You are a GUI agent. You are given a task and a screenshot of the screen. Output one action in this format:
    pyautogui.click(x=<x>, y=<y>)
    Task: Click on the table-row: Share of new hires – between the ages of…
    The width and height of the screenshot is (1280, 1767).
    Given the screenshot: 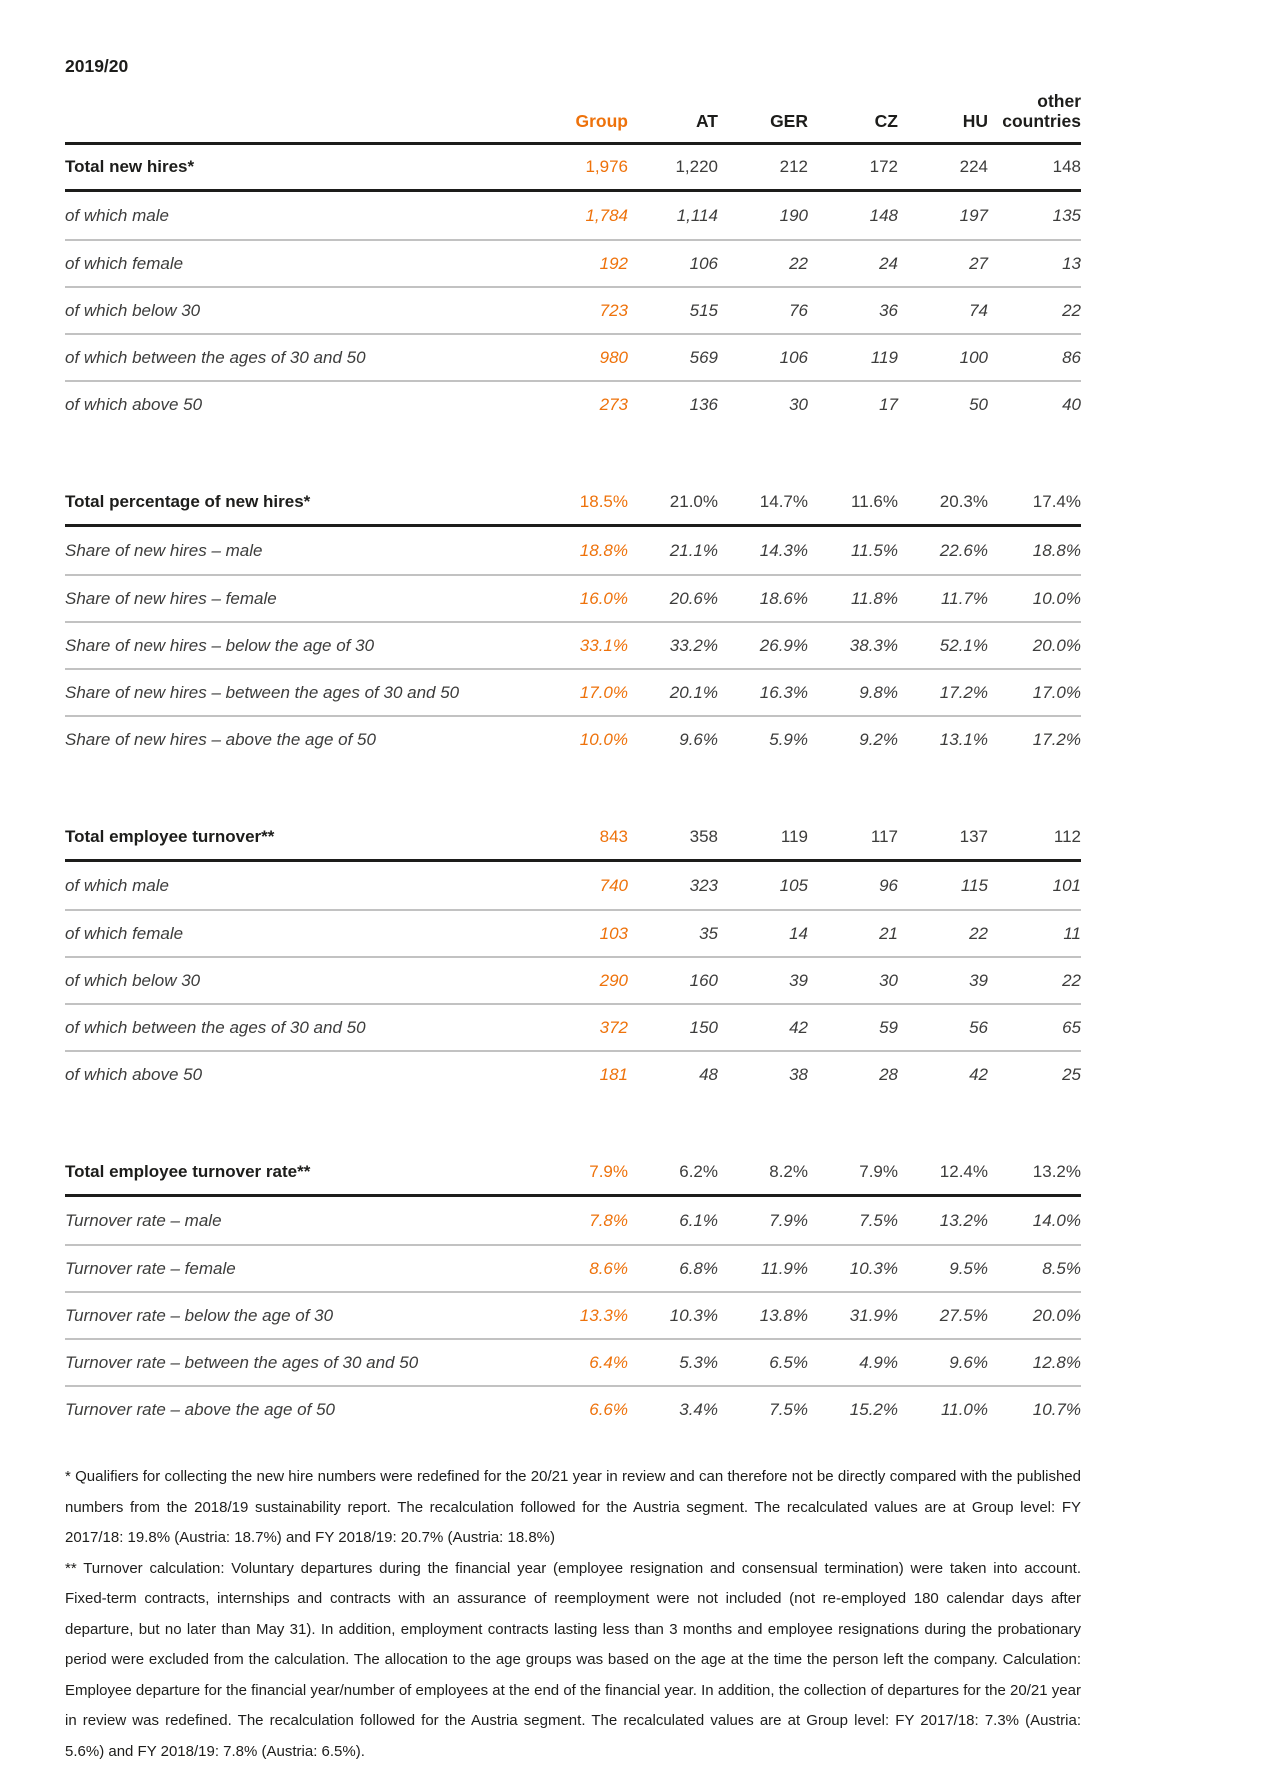 What is the action you would take?
    pyautogui.click(x=573, y=691)
    